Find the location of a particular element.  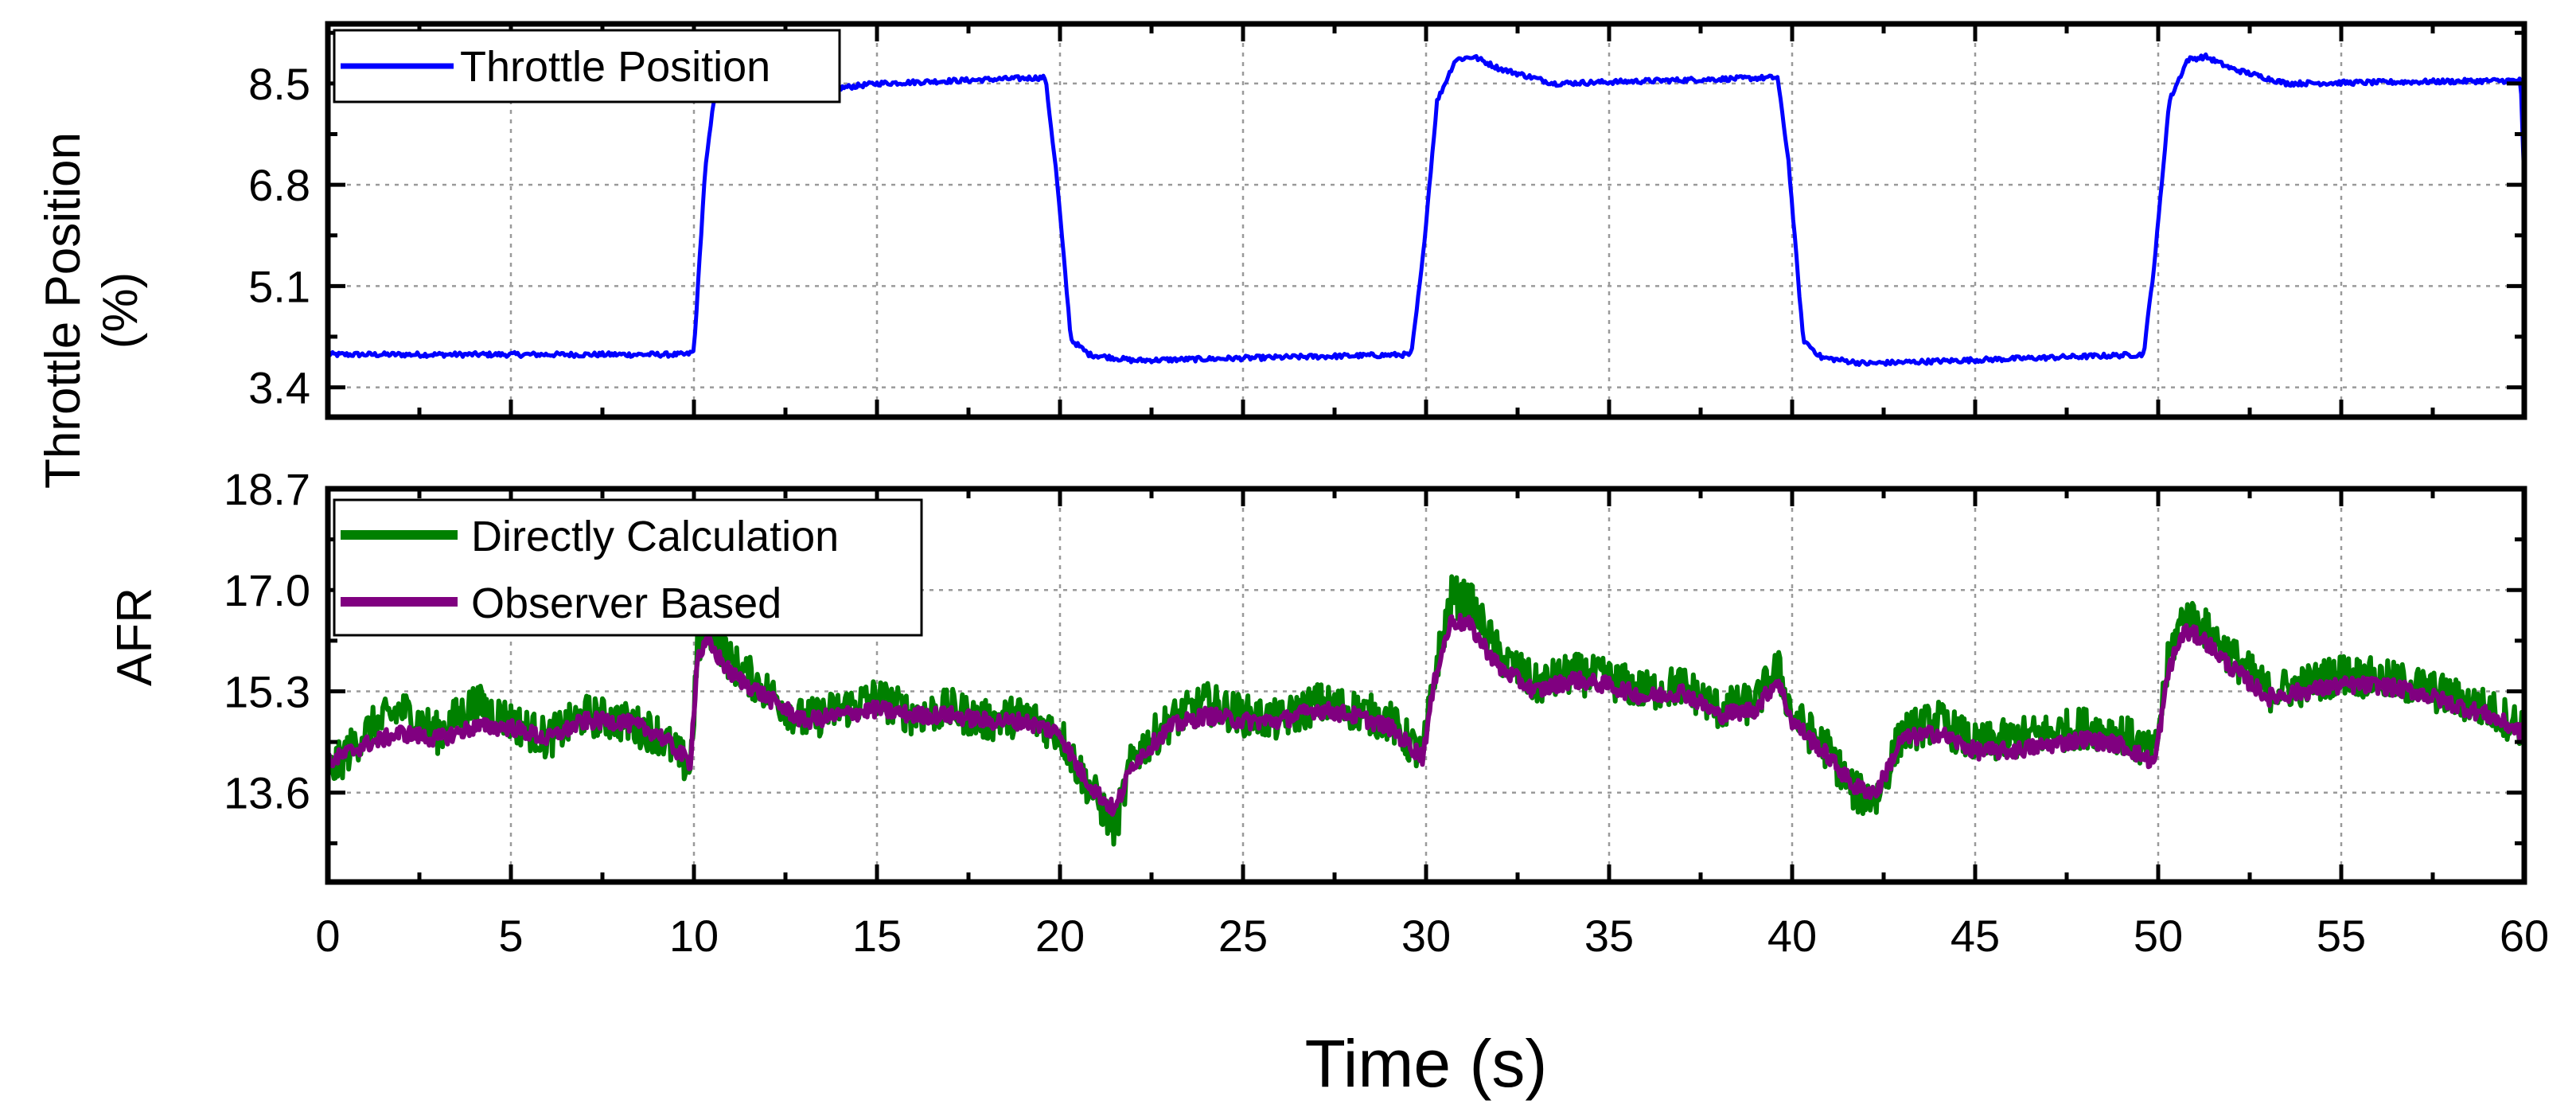

ytick-label-bottom: 15.3 is located at coordinates (267, 691).